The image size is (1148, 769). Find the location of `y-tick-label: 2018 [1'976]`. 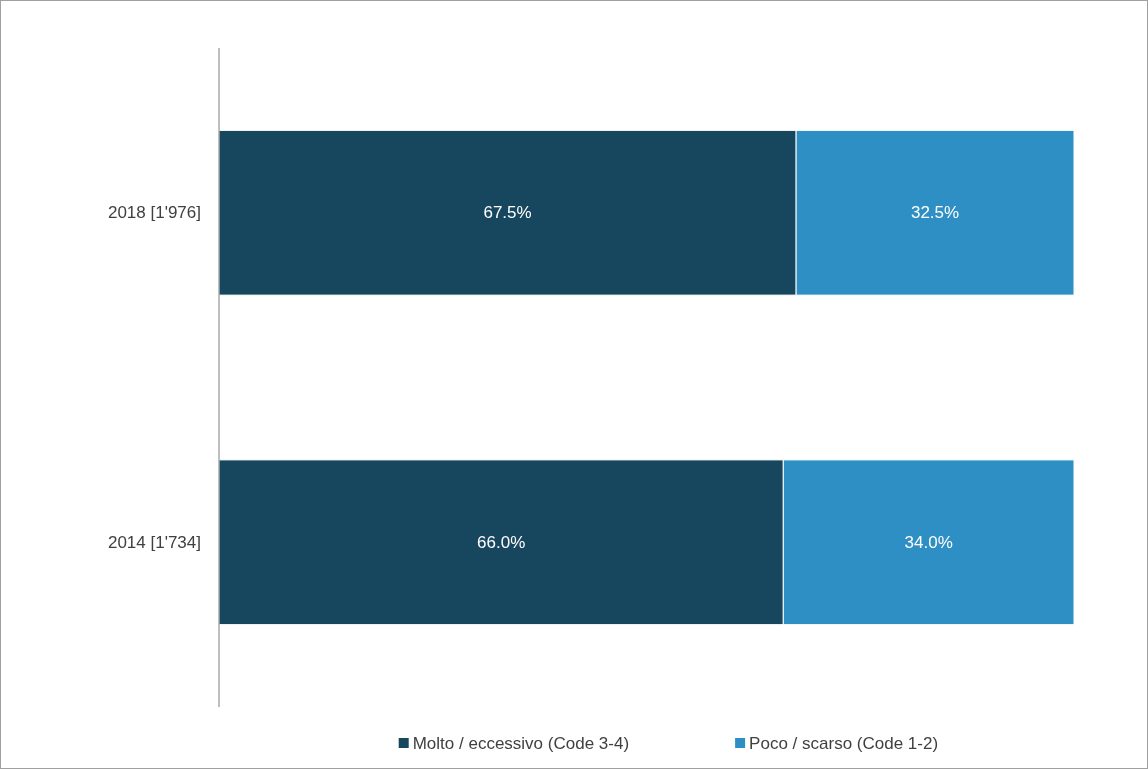

y-tick-label: 2018 [1'976] is located at coordinates (154, 213).